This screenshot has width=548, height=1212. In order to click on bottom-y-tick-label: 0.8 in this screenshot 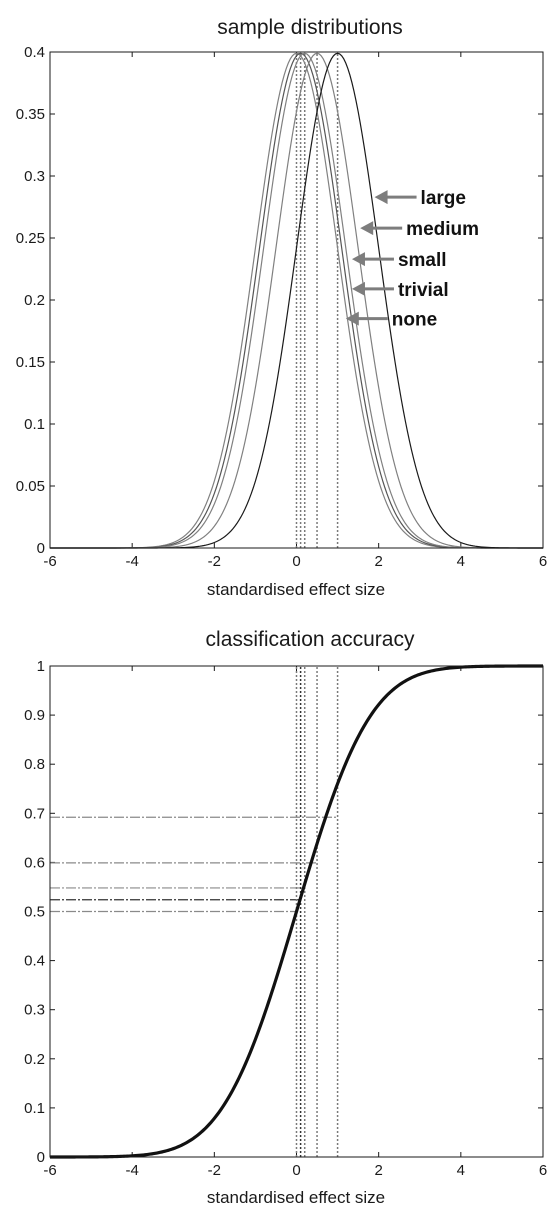, I will do `click(34, 764)`.